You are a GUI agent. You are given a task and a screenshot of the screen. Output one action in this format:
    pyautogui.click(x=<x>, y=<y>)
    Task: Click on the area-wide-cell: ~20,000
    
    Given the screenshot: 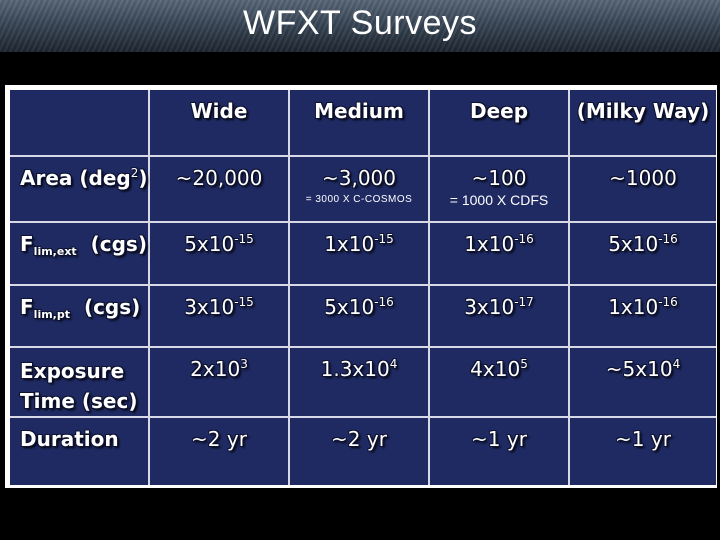 What is the action you would take?
    pyautogui.click(x=220, y=190)
    